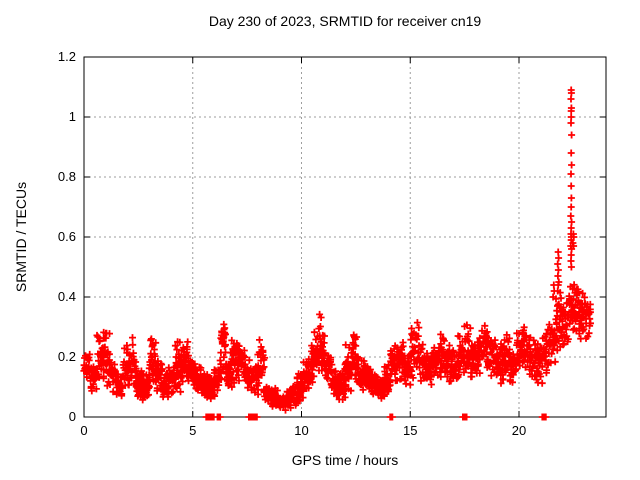 The image size is (640, 480). I want to click on y-tick-label: 1, so click(72, 116).